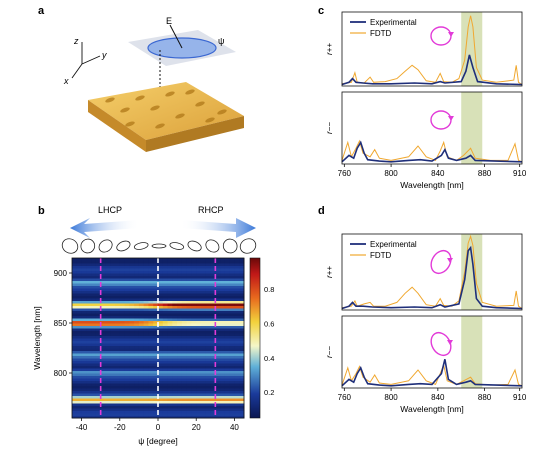  What do you see at coordinates (230, 246) in the screenshot?
I see `polarization-state` at bounding box center [230, 246].